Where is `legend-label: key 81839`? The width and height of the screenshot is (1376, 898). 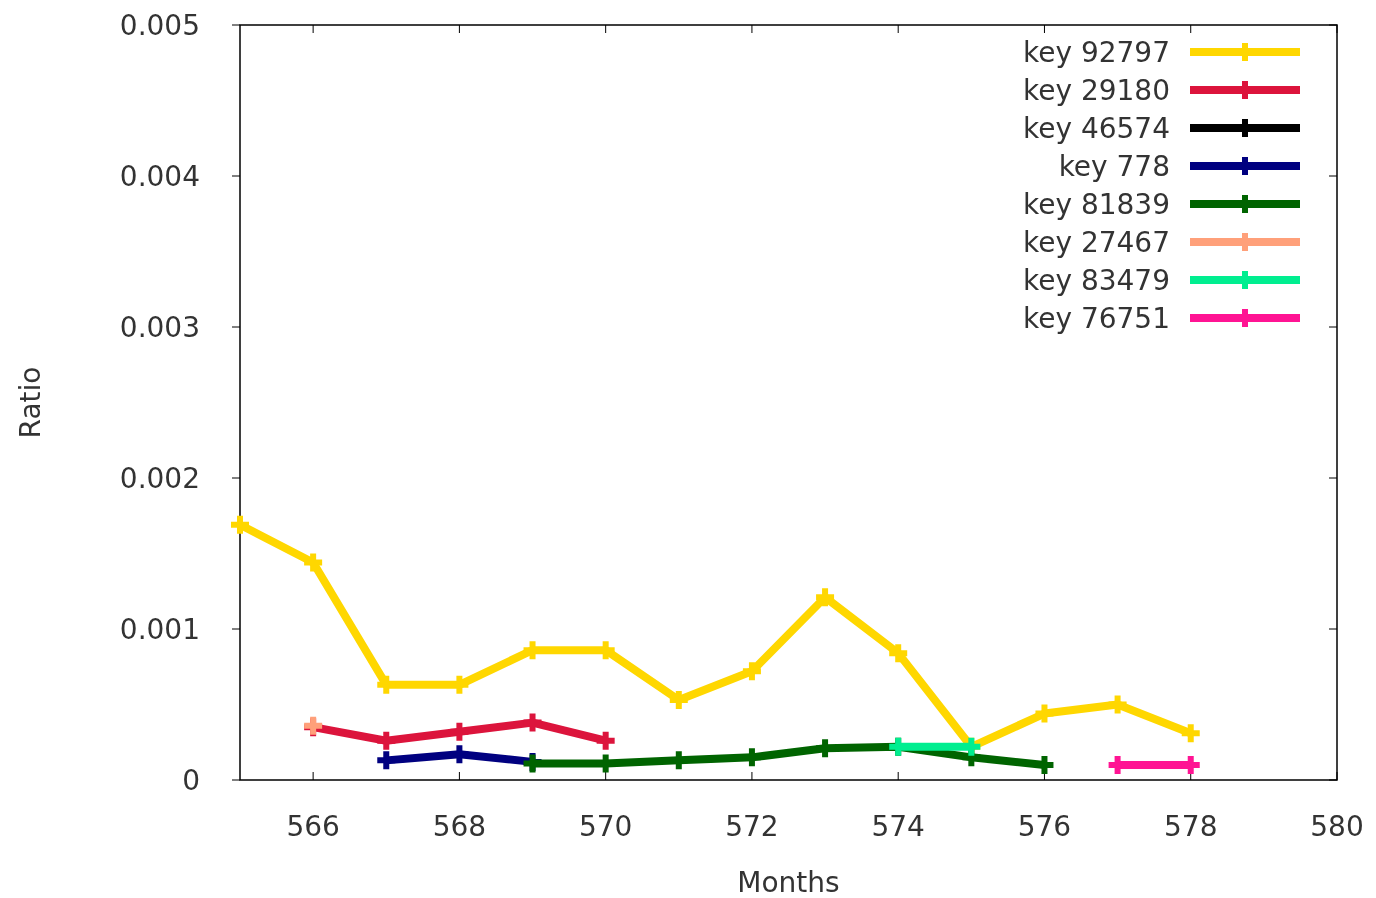 legend-label: key 81839 is located at coordinates (1096, 204).